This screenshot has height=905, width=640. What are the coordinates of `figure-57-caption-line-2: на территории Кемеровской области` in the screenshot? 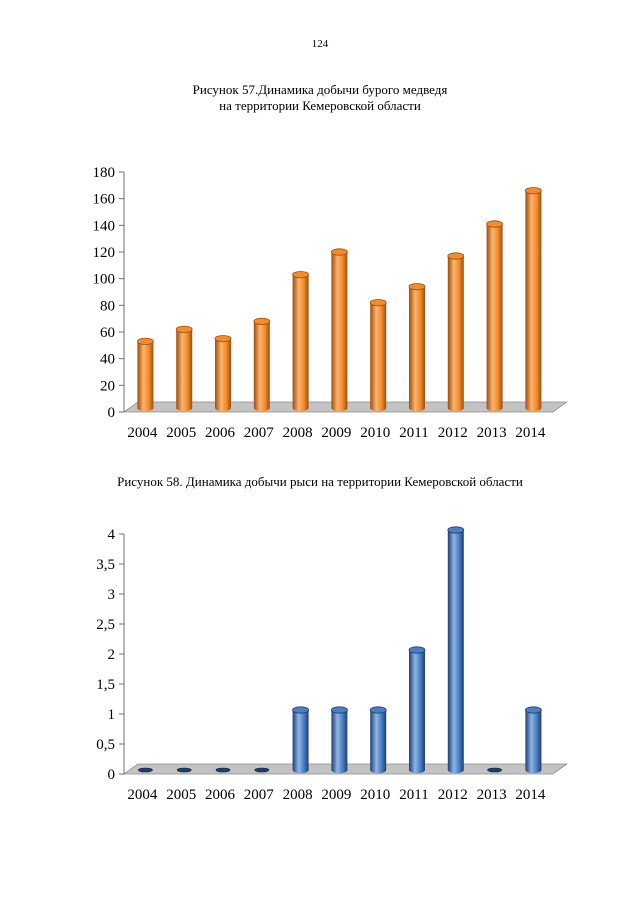 It's located at (320, 105).